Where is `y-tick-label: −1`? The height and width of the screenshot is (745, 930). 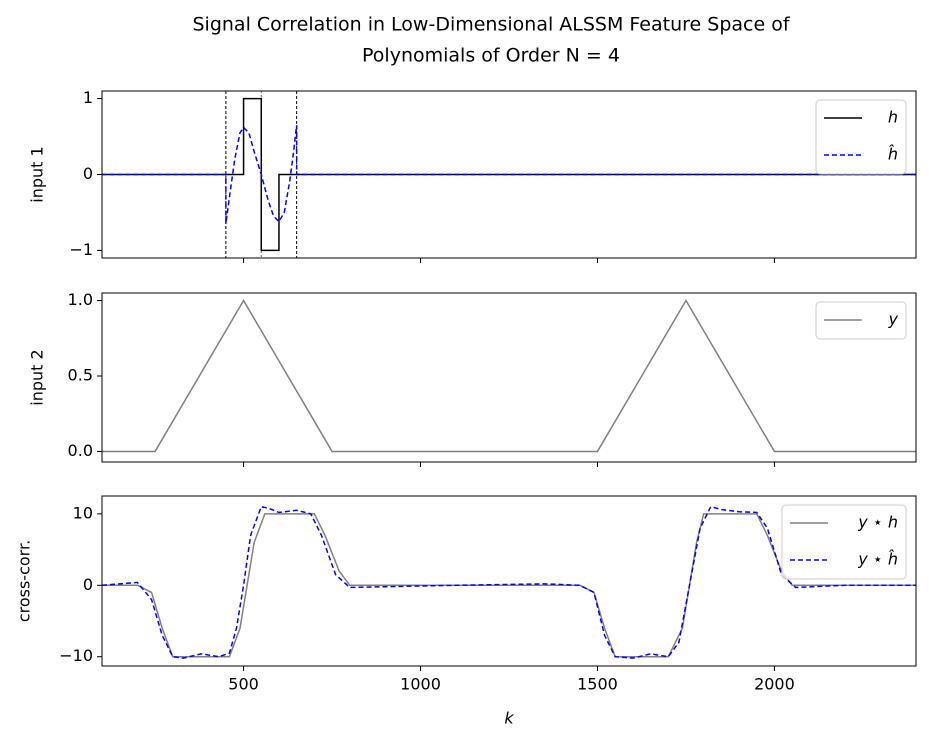
y-tick-label: −1 is located at coordinates (81, 249).